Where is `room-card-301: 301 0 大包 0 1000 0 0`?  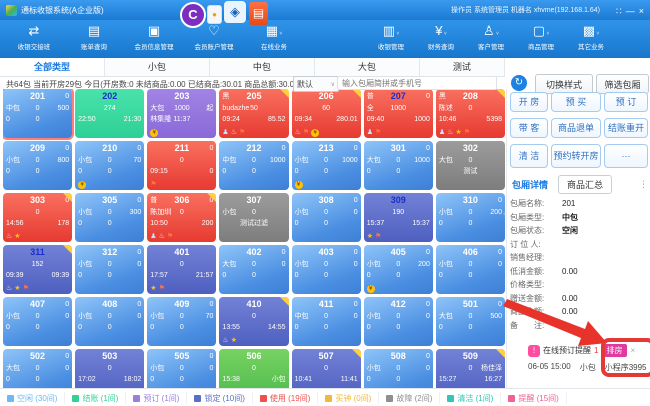 room-card-301: 301 0 大包 0 1000 0 0 is located at coordinates (398, 165).